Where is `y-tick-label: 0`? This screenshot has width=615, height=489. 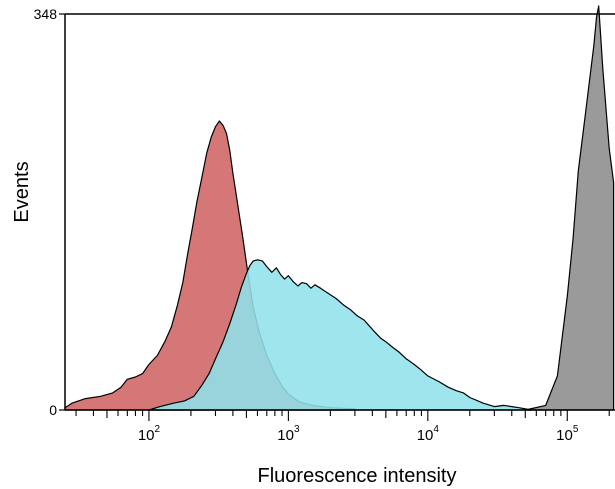 y-tick-label: 0 is located at coordinates (53, 410).